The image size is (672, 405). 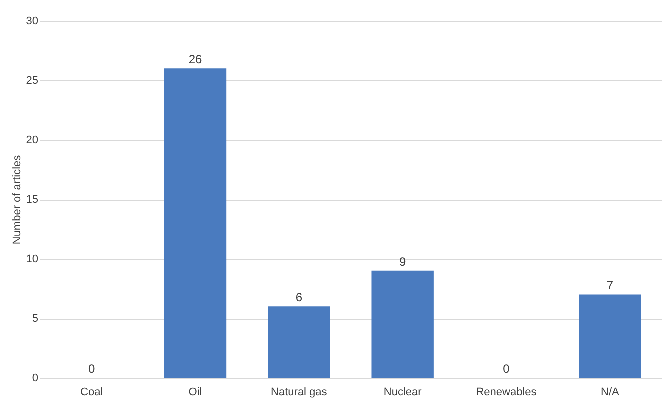 I want to click on data-label: 9, so click(x=402, y=261).